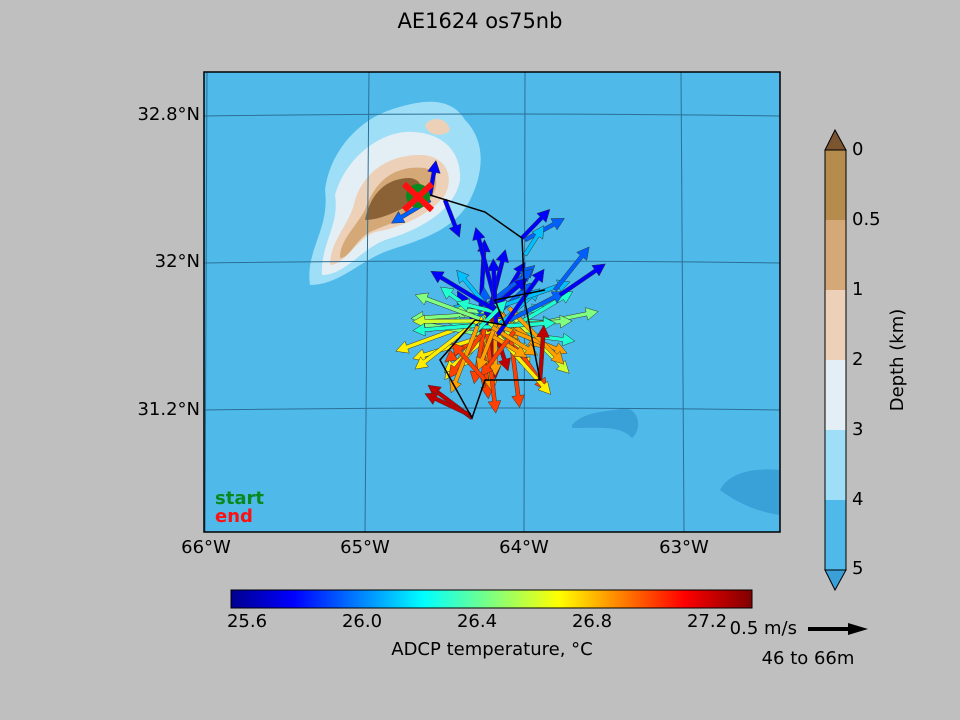 Image resolution: width=960 pixels, height=720 pixels. What do you see at coordinates (437, 126) in the screenshot?
I see `shoal` at bounding box center [437, 126].